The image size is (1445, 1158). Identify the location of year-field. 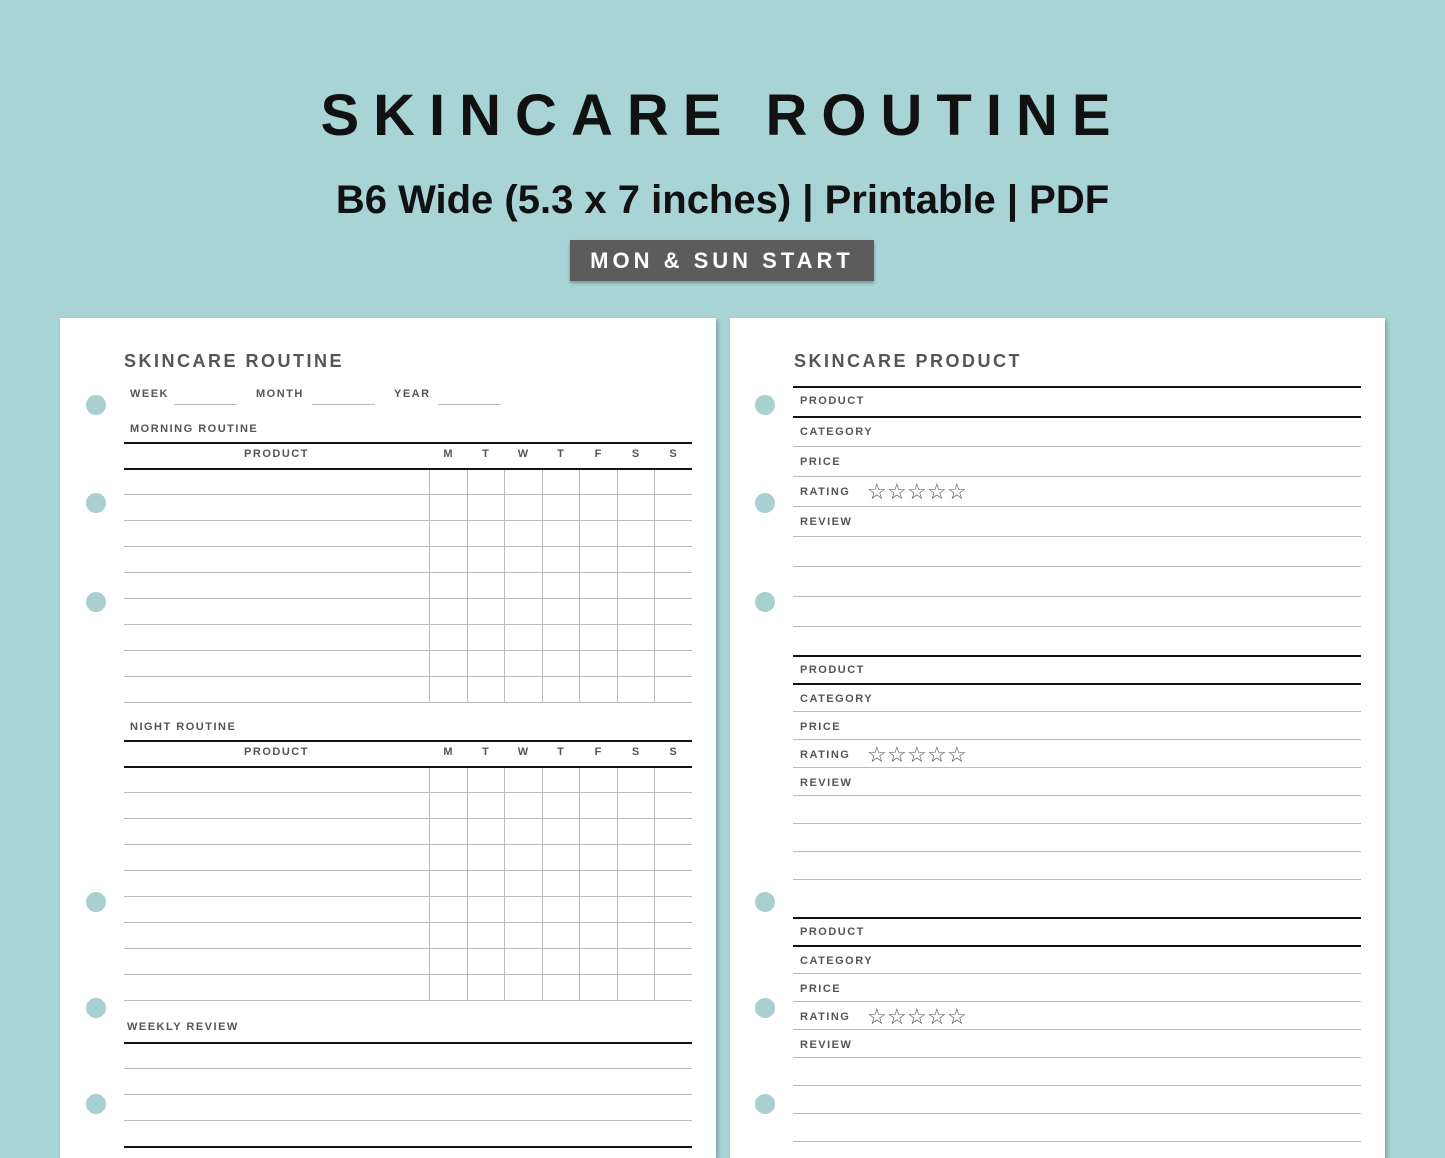
(469, 404).